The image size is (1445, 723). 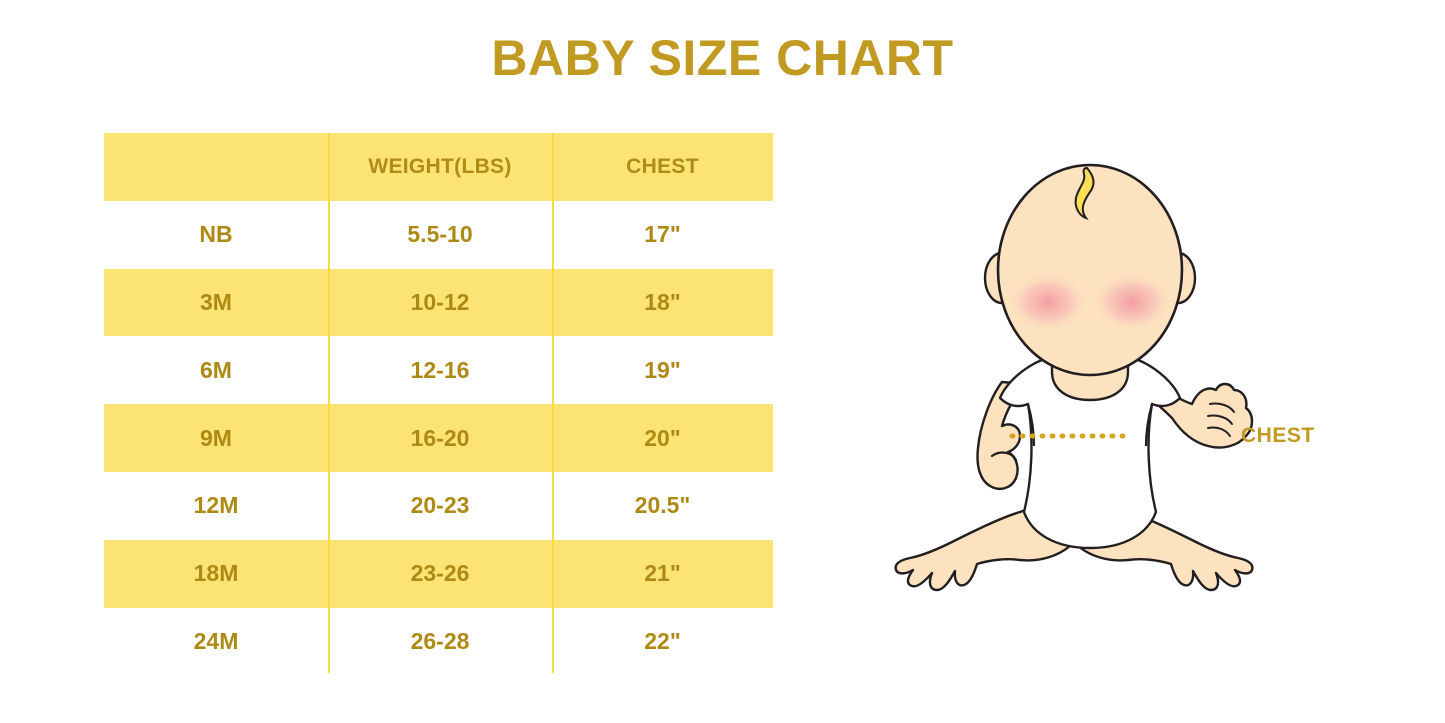 I want to click on left-hand-fingers, so click(x=1004, y=456).